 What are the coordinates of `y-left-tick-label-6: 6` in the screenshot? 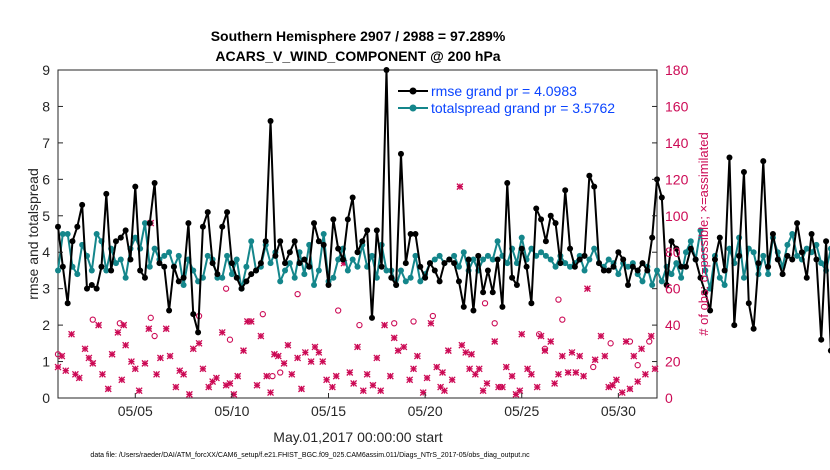 It's located at (46, 179).